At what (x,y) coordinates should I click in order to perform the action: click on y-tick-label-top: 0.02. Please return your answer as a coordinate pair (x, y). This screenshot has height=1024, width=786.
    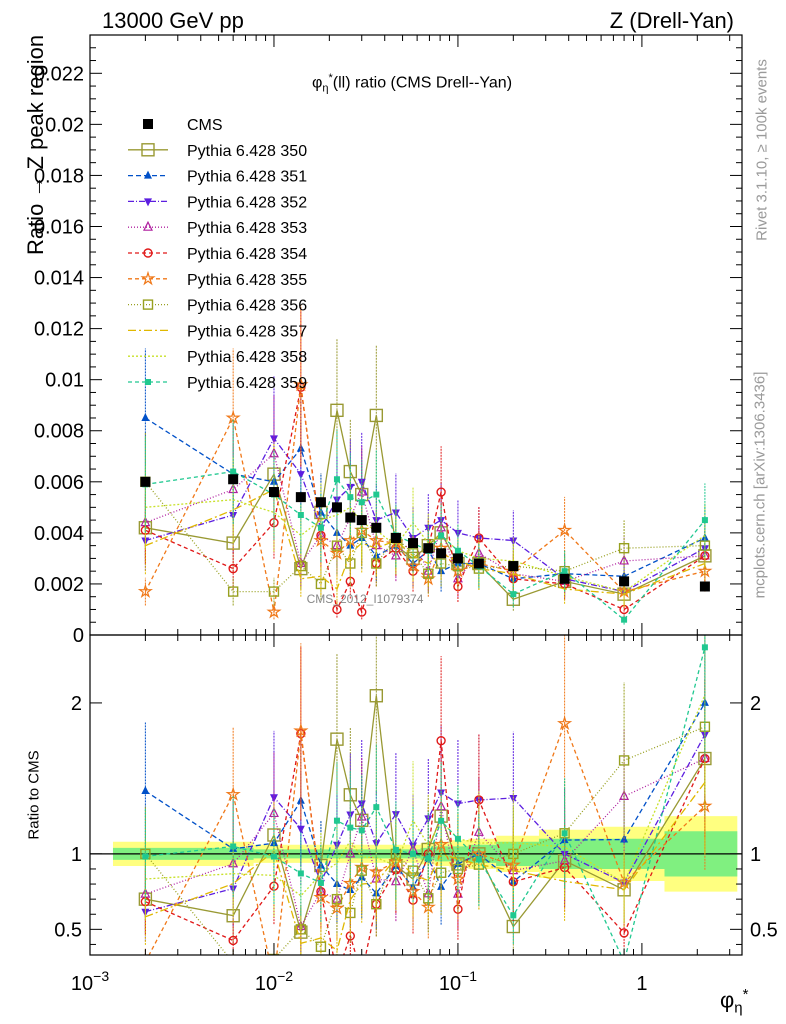
    Looking at the image, I should click on (64, 125).